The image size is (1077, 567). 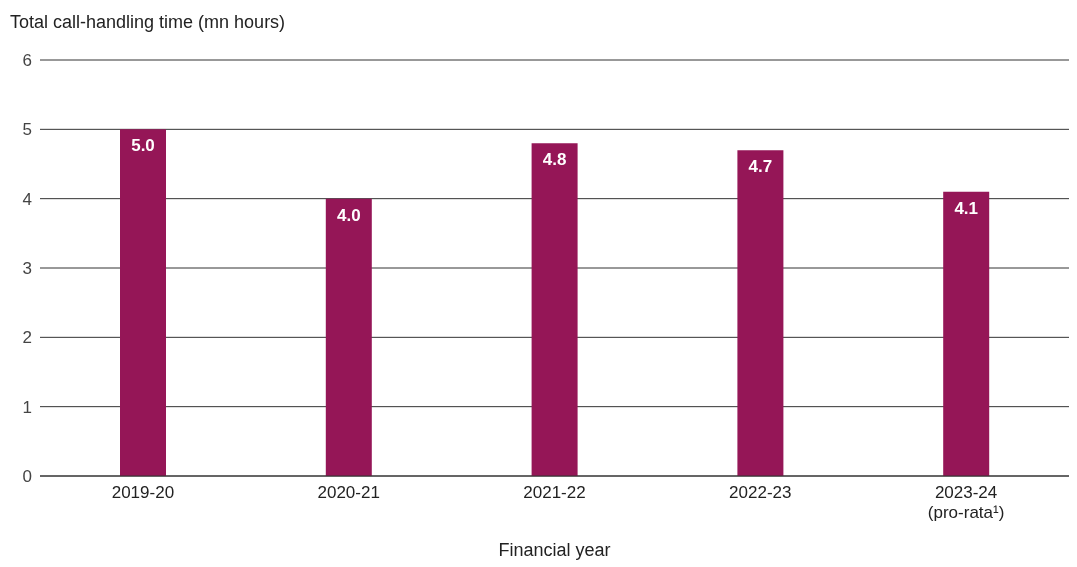 I want to click on data-label: 4.1, so click(x=966, y=208).